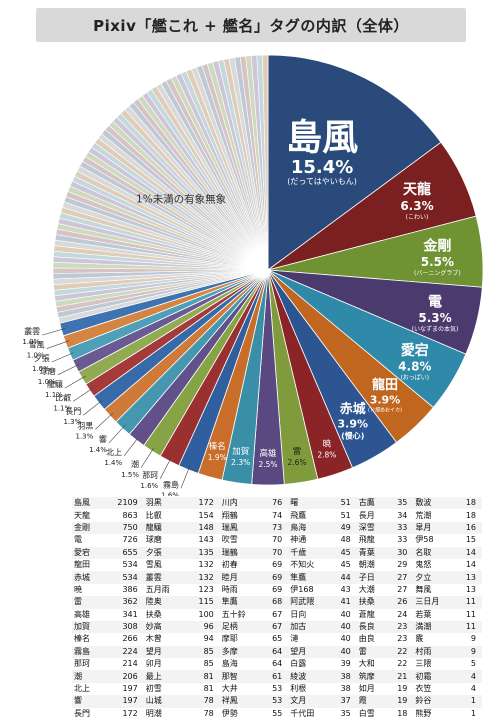 Image resolution: width=500 pixels, height=720 pixels. Describe the element at coordinates (277, 515) in the screenshot. I see `table-cell-count: 74` at that location.